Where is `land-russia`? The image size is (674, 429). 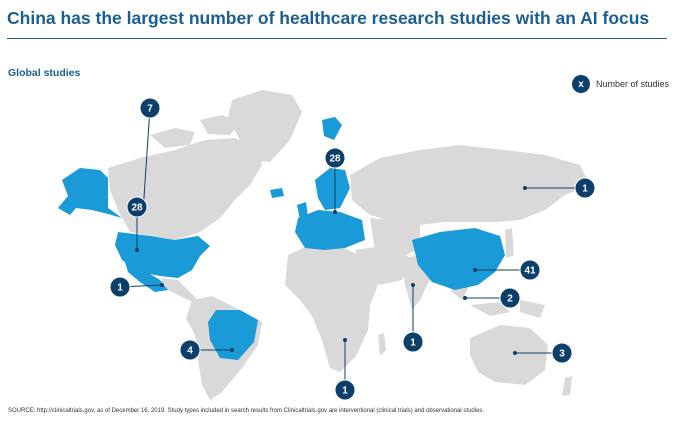
land-russia is located at coordinates (470, 185).